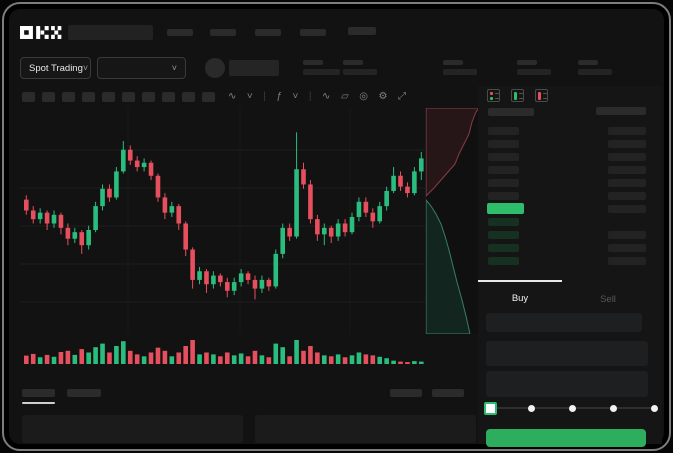  Describe the element at coordinates (401, 96) in the screenshot. I see `fullscreen-icon: ⤢` at that location.